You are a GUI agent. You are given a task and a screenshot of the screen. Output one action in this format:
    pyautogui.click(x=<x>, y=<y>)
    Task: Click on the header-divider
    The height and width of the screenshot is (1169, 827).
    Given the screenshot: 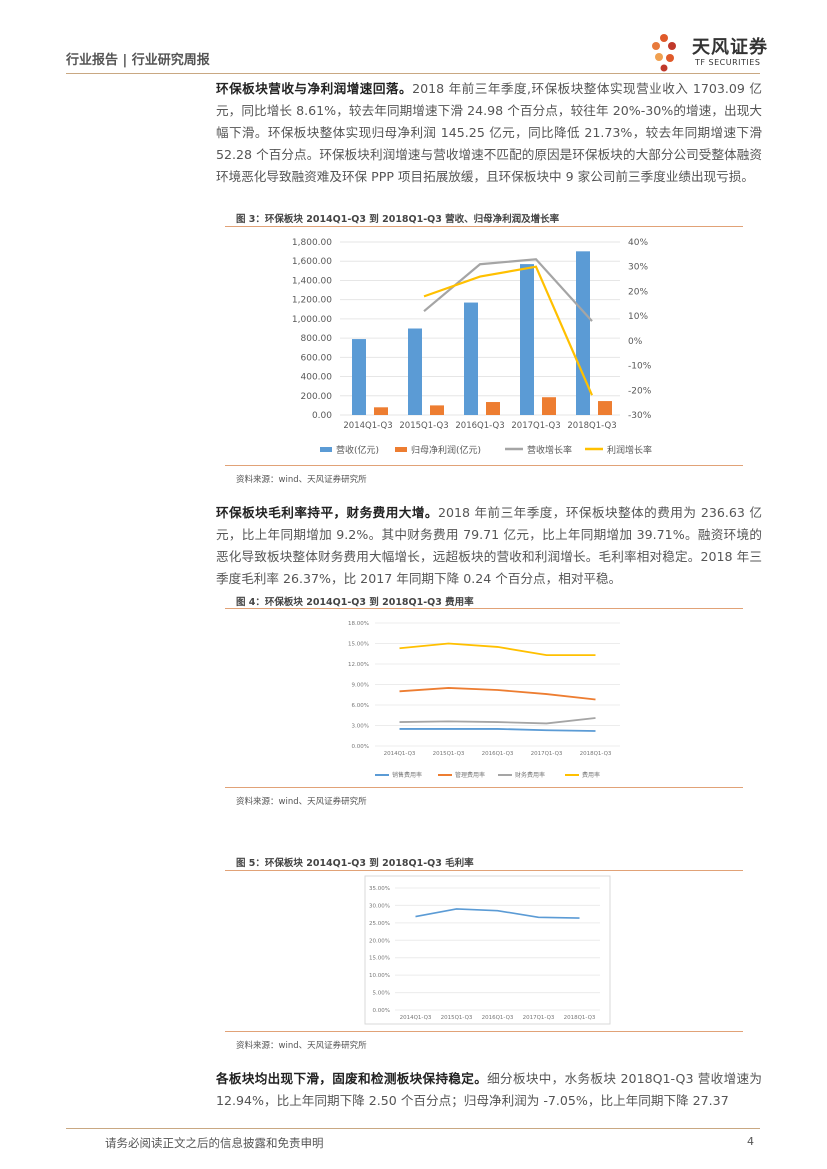 What is the action you would take?
    pyautogui.click(x=413, y=73)
    